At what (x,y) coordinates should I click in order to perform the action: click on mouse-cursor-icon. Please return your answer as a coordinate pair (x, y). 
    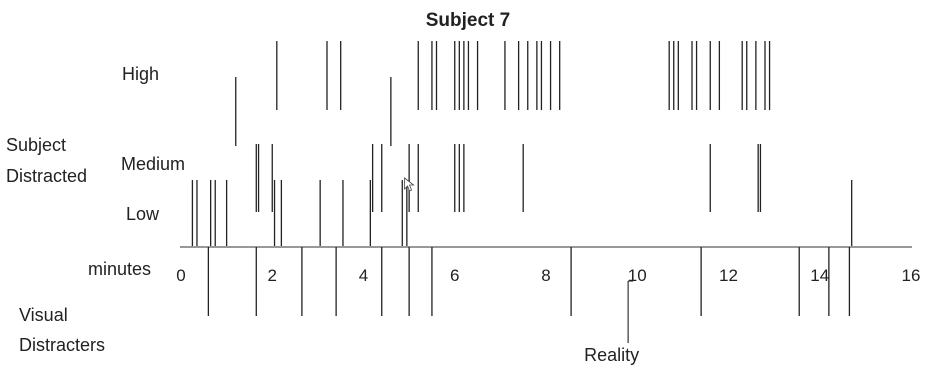
    Looking at the image, I should click on (409, 184).